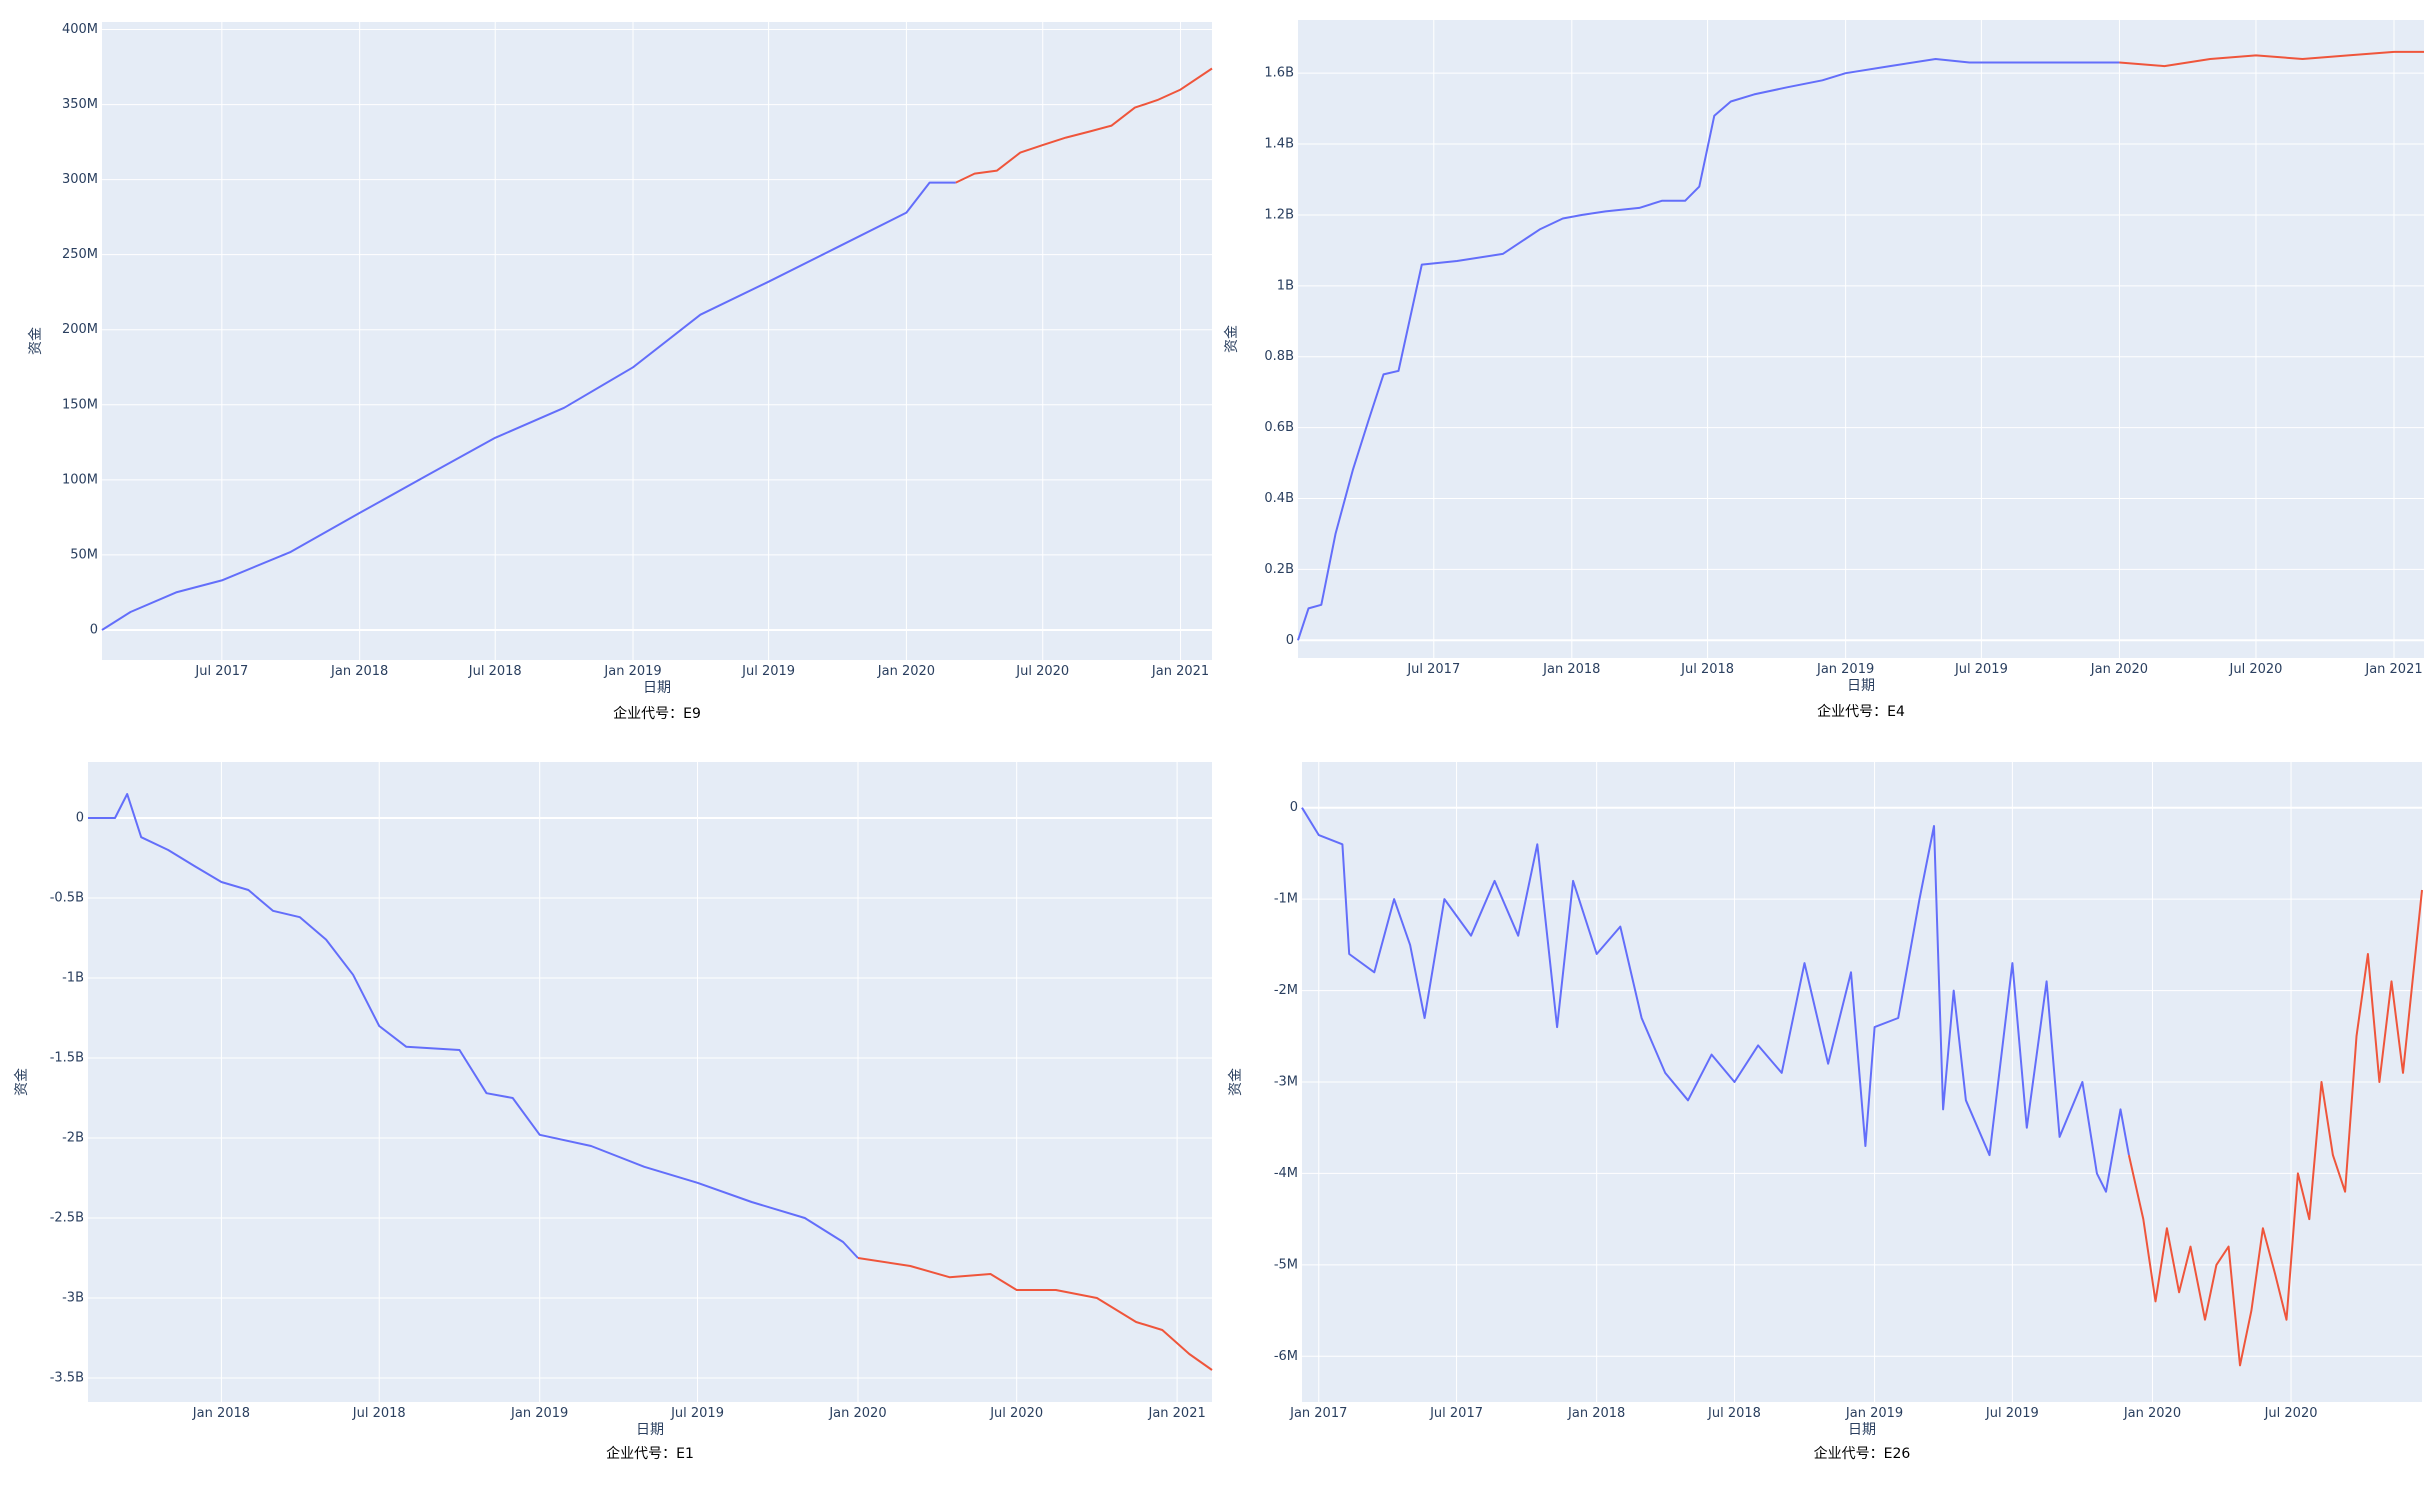 Image resolution: width=2428 pixels, height=1487 pixels. I want to click on company-label: 企业代号：E26, so click(1862, 1453).